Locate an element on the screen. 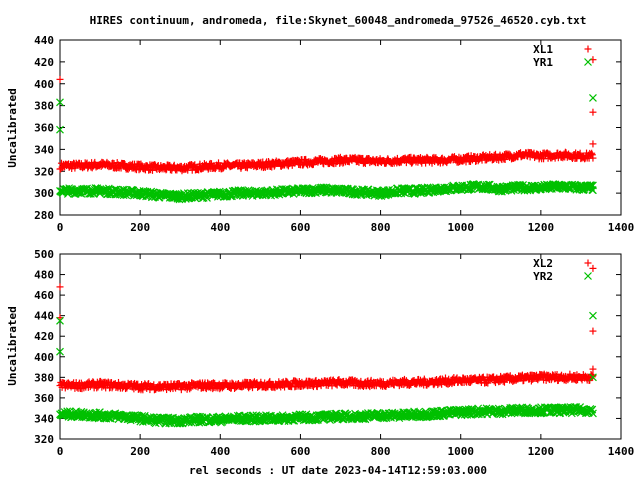 This screenshot has width=640, height=480. legend-marker-xl2 is located at coordinates (588, 263).